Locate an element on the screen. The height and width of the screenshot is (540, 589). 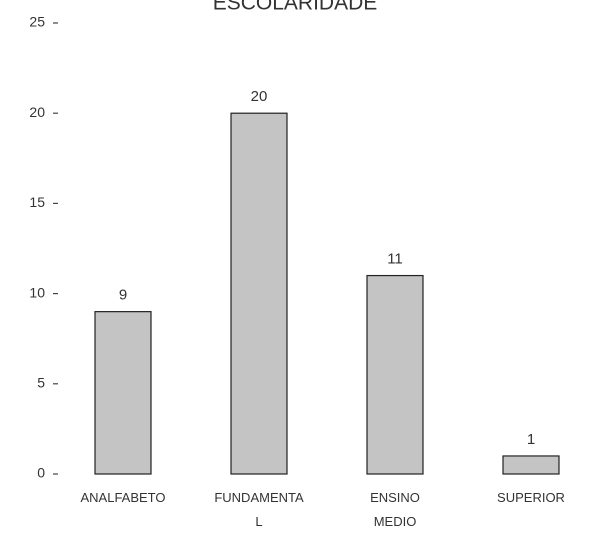
x-tick-label: SUPERIOR is located at coordinates (531, 497).